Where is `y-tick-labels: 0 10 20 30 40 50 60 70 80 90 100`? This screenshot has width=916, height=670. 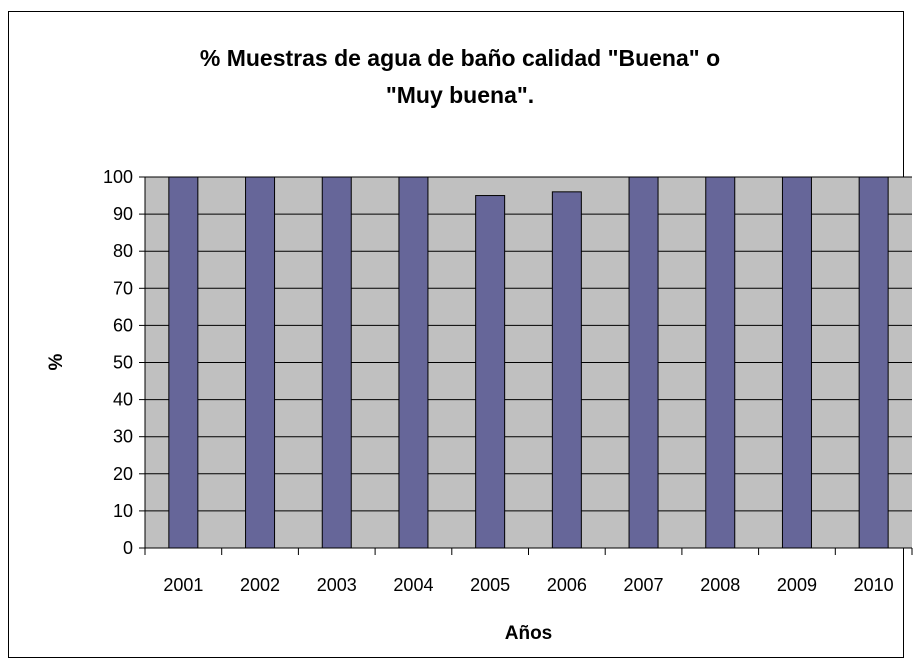 y-tick-labels: 0 10 20 30 40 50 60 70 80 90 100 is located at coordinates (118, 362).